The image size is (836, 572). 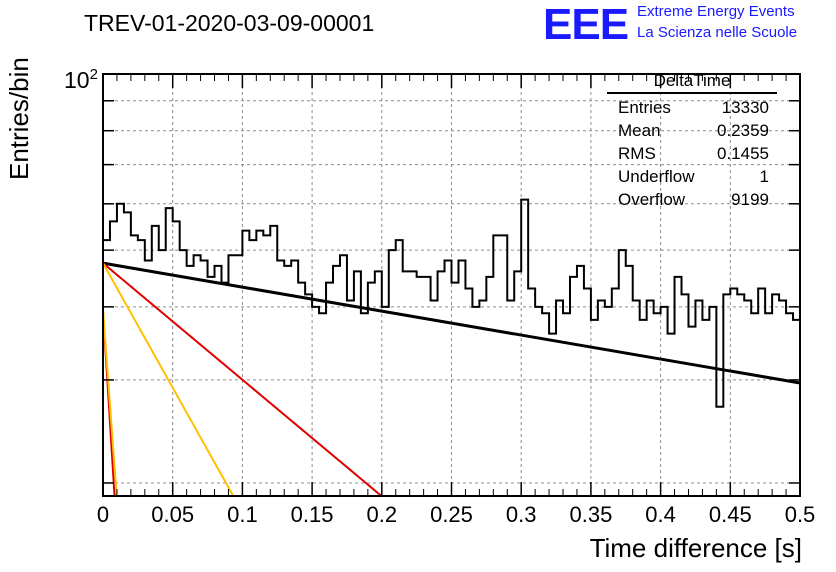 What do you see at coordinates (656, 176) in the screenshot?
I see `stats-label: Underflow` at bounding box center [656, 176].